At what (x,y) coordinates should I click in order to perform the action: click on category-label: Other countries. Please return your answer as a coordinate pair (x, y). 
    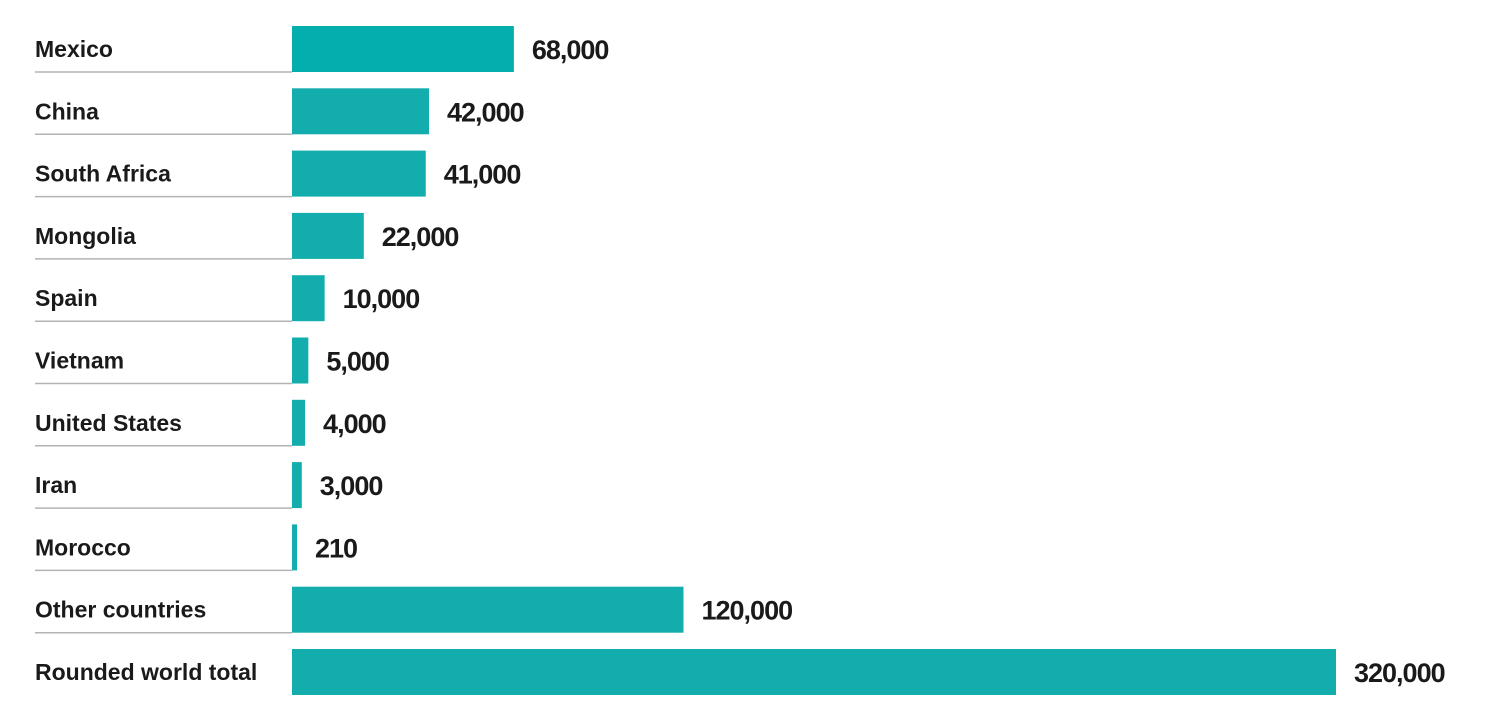
    Looking at the image, I should click on (120, 610).